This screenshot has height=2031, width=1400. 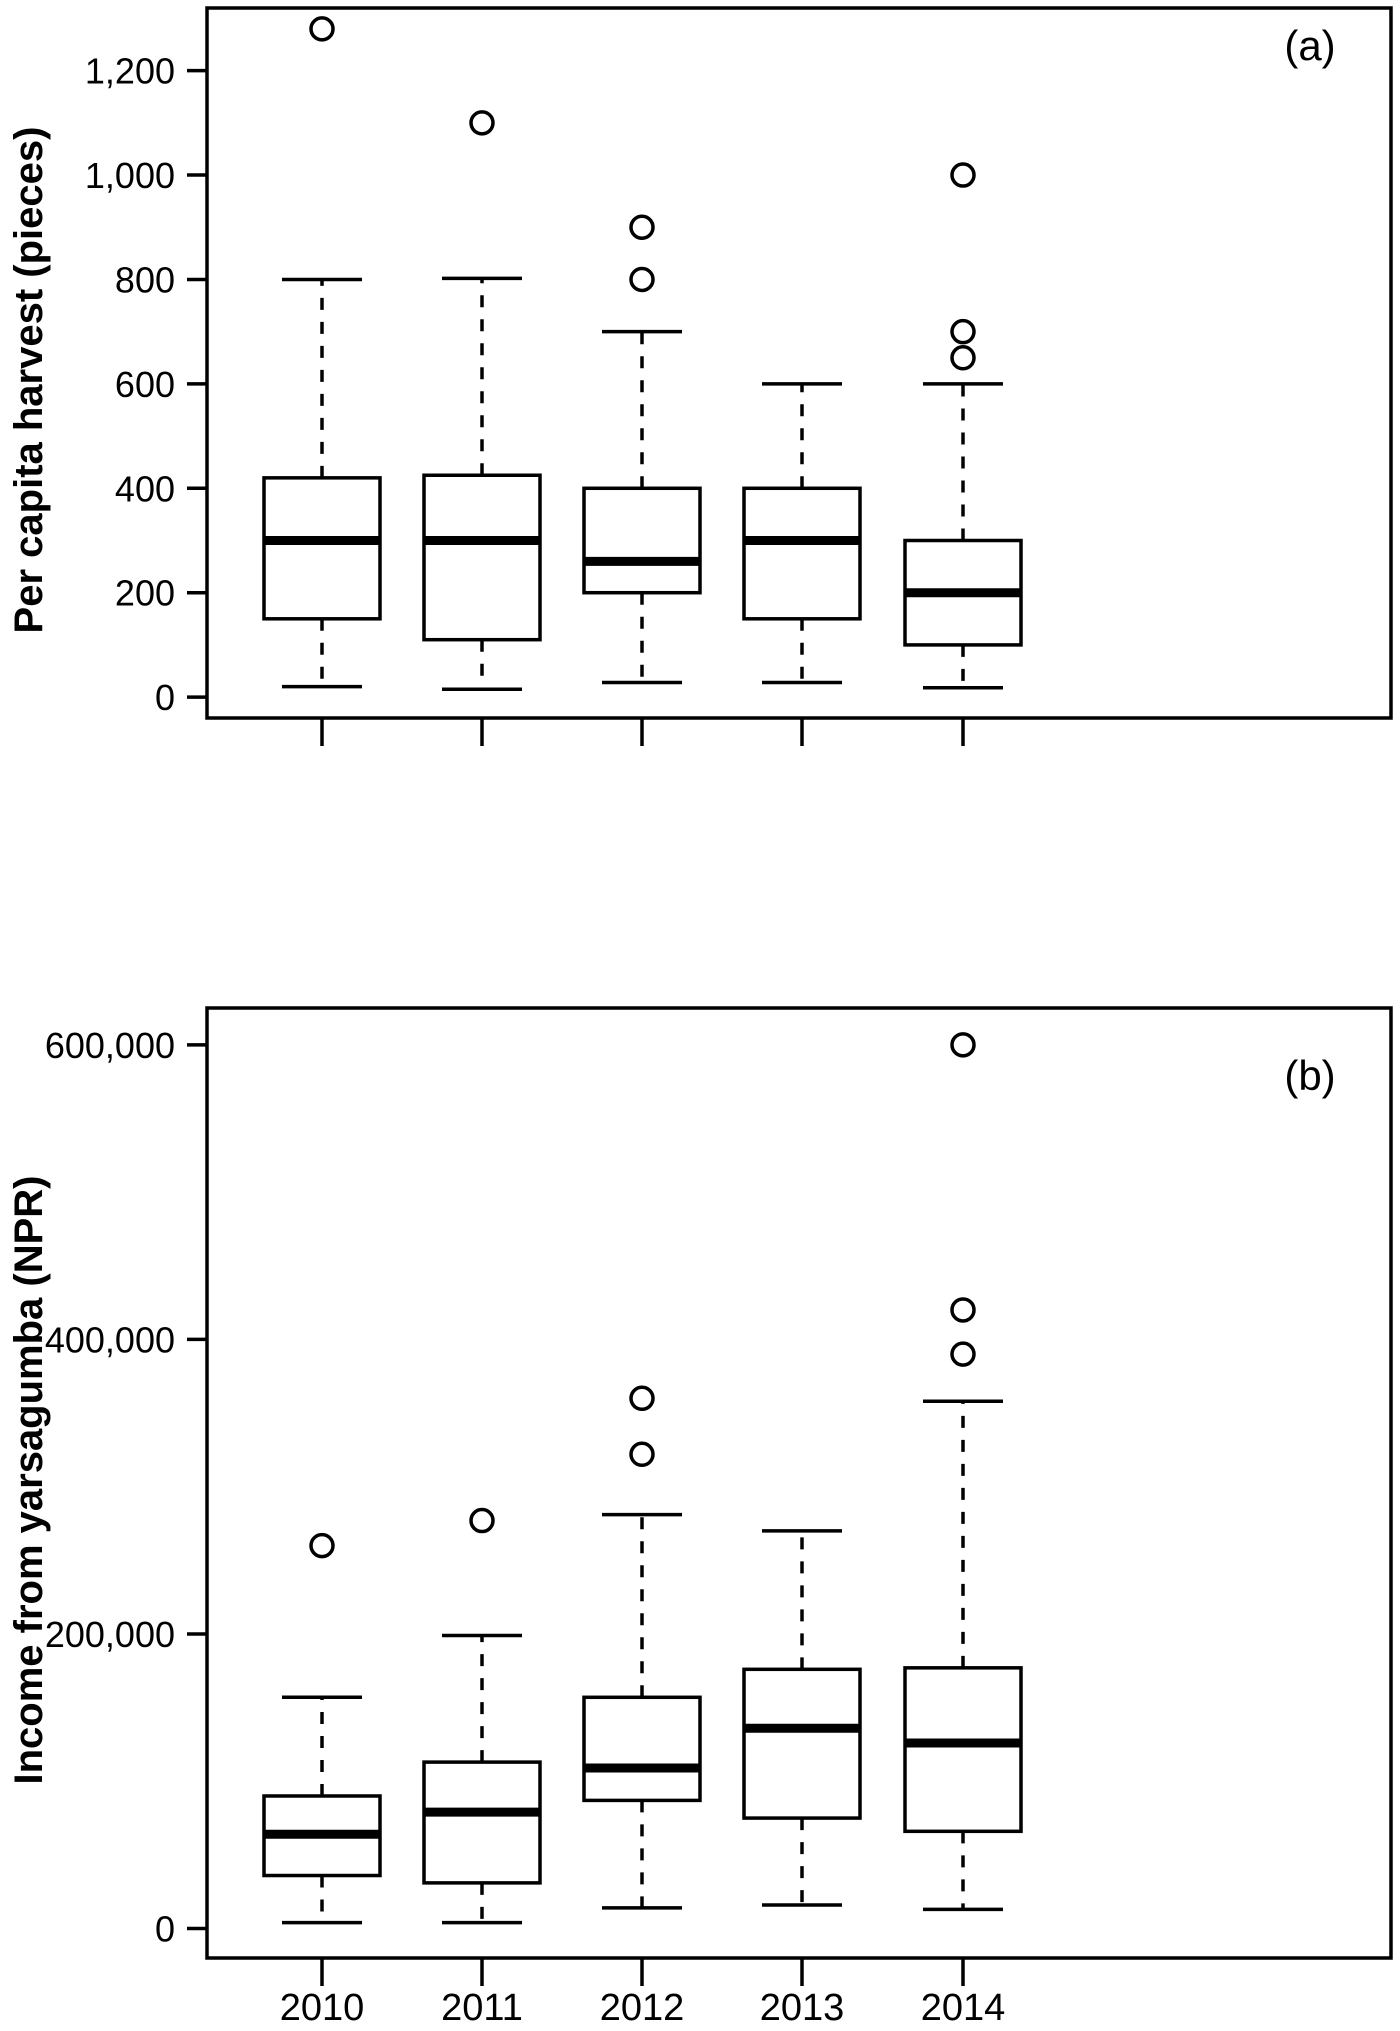 What do you see at coordinates (482, 2008) in the screenshot?
I see `x-axis-label-2011: 2011` at bounding box center [482, 2008].